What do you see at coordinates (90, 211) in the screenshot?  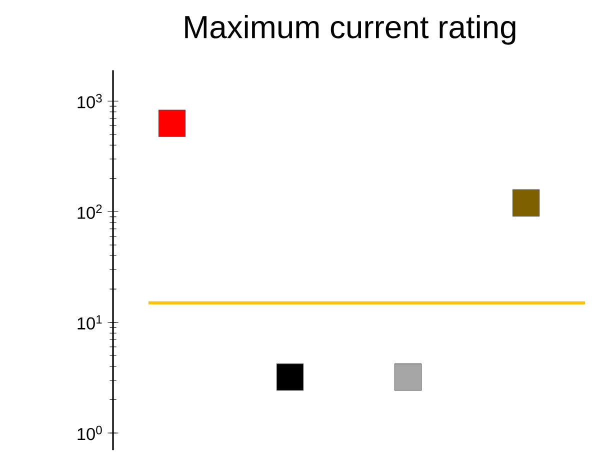 I see `y-tick-label: 10$^{2}$` at bounding box center [90, 211].